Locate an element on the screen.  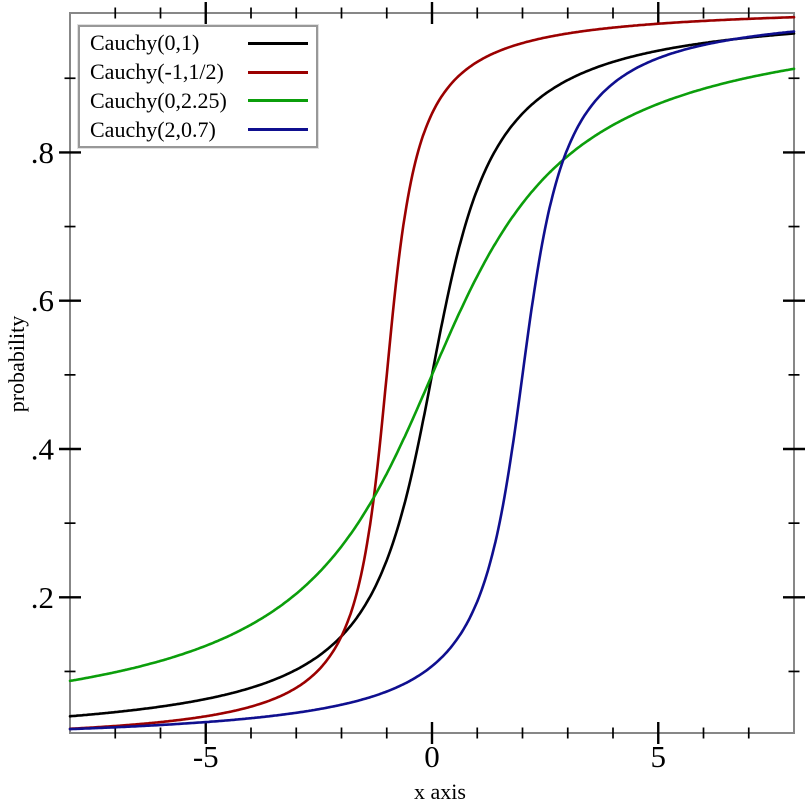
y-tick-label: .8 is located at coordinates (42, 152).